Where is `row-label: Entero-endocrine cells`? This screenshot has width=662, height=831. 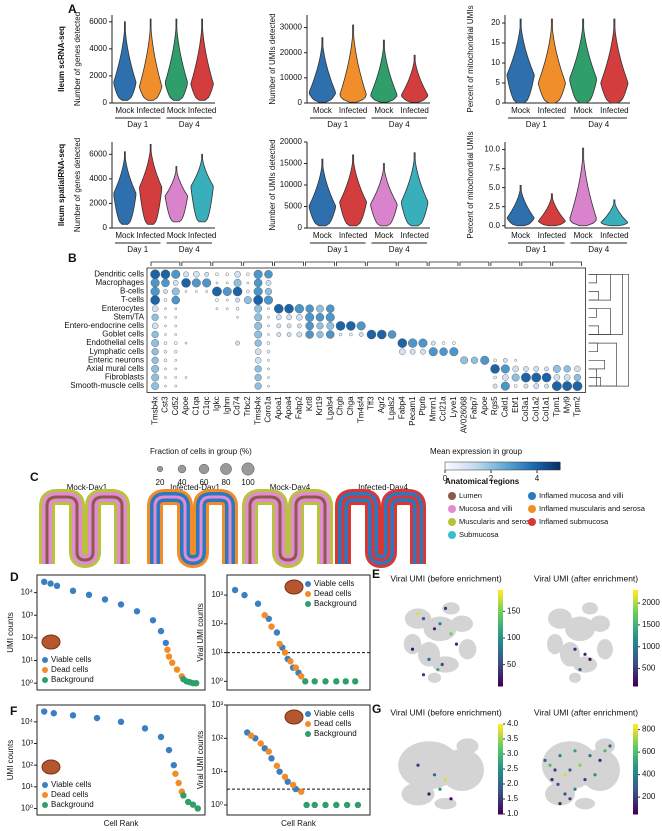
row-label: Entero-endocrine cells is located at coordinates (104, 325).